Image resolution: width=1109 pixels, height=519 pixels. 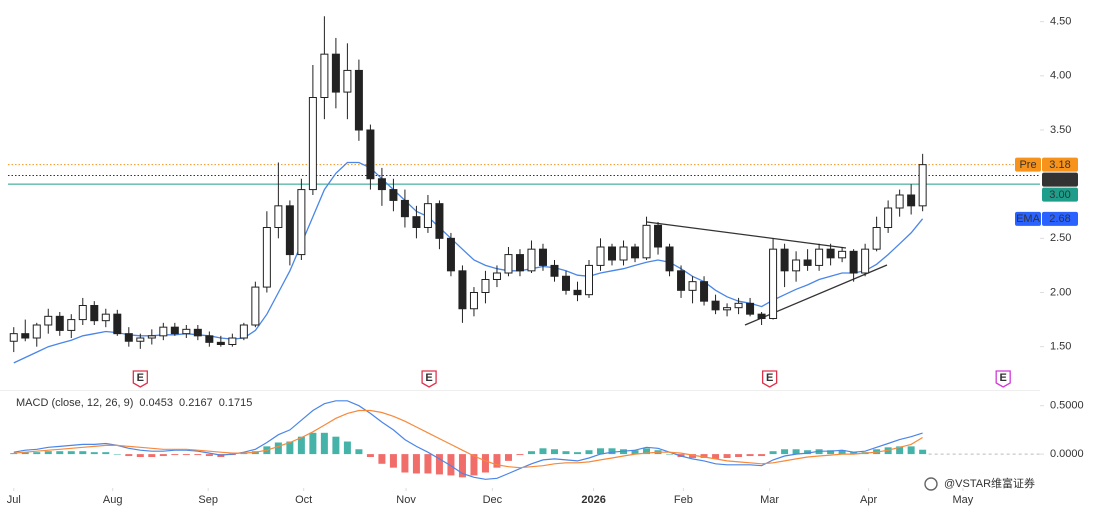 I want to click on macd-tick-label: 0.5000, so click(x=1067, y=406).